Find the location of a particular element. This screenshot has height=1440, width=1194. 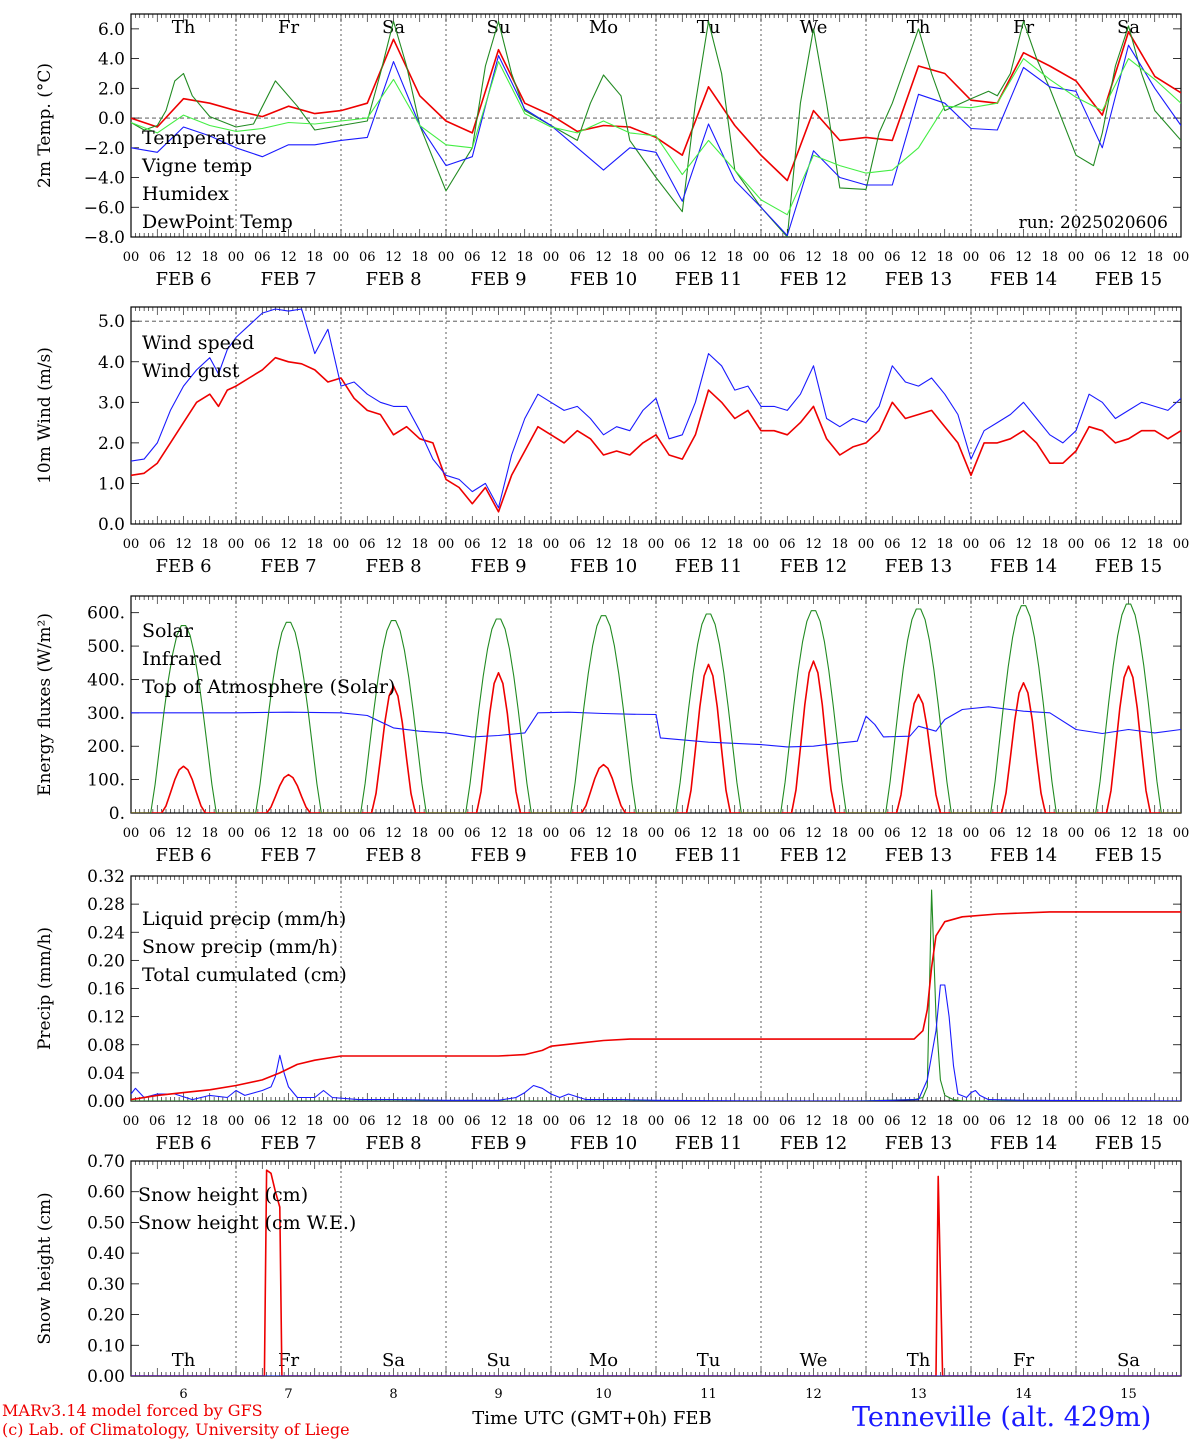

weekday-label: Su is located at coordinates (499, 27).